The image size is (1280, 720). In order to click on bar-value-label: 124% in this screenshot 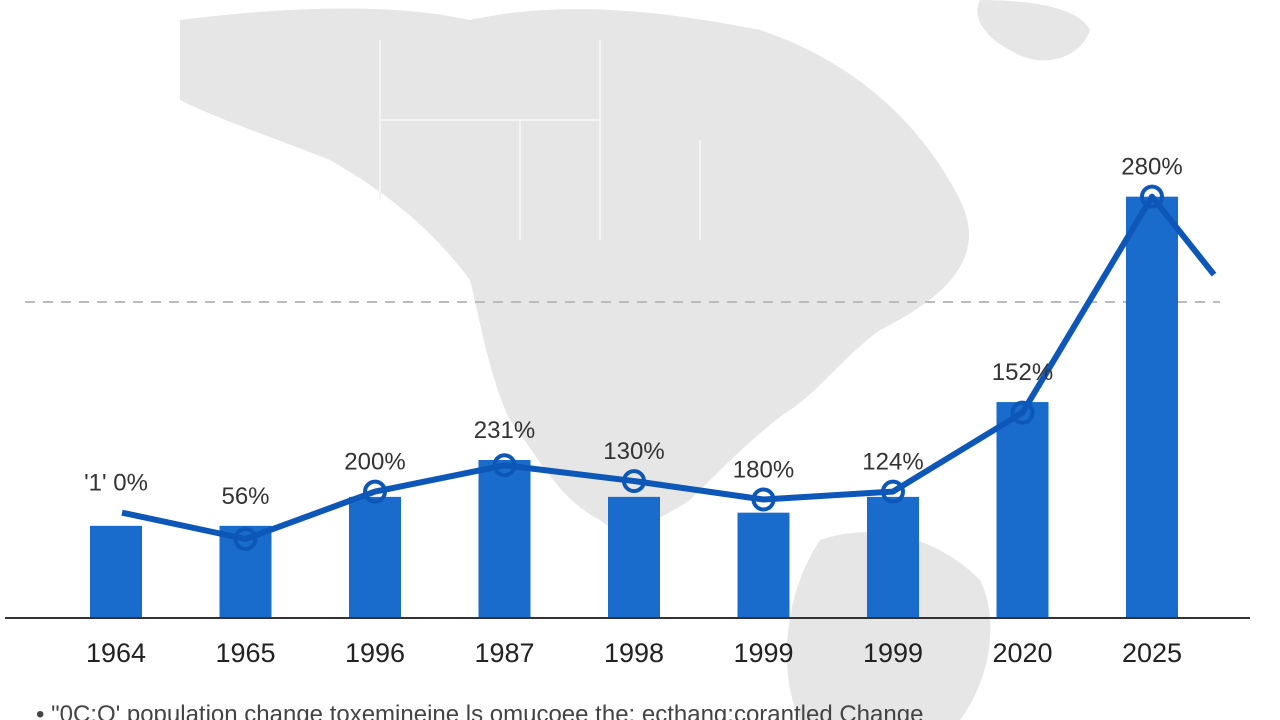, I will do `click(892, 462)`.